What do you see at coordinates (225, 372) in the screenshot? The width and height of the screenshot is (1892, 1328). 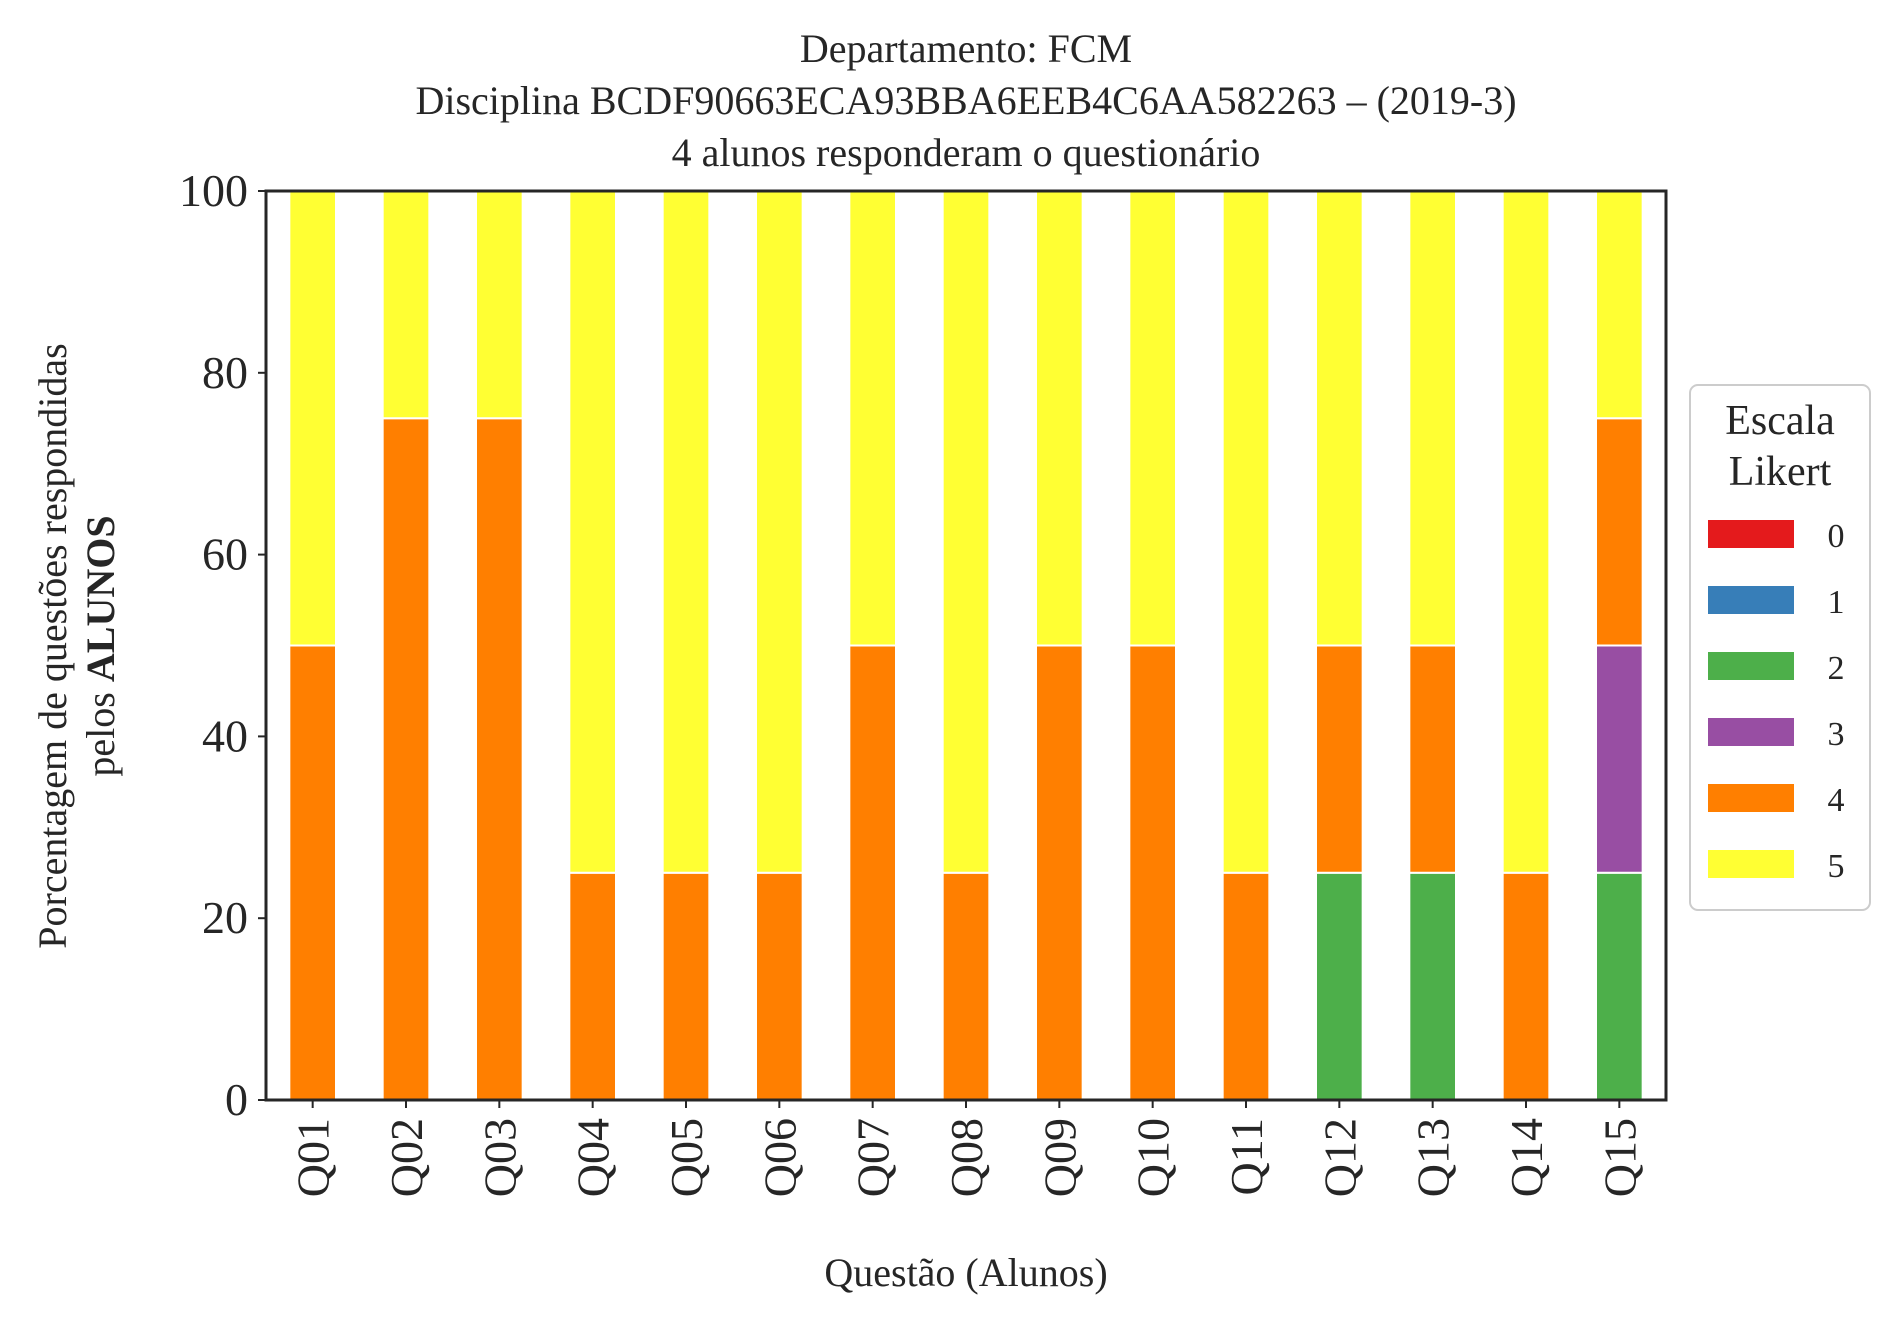 I see `y-tick-label-80: 80` at bounding box center [225, 372].